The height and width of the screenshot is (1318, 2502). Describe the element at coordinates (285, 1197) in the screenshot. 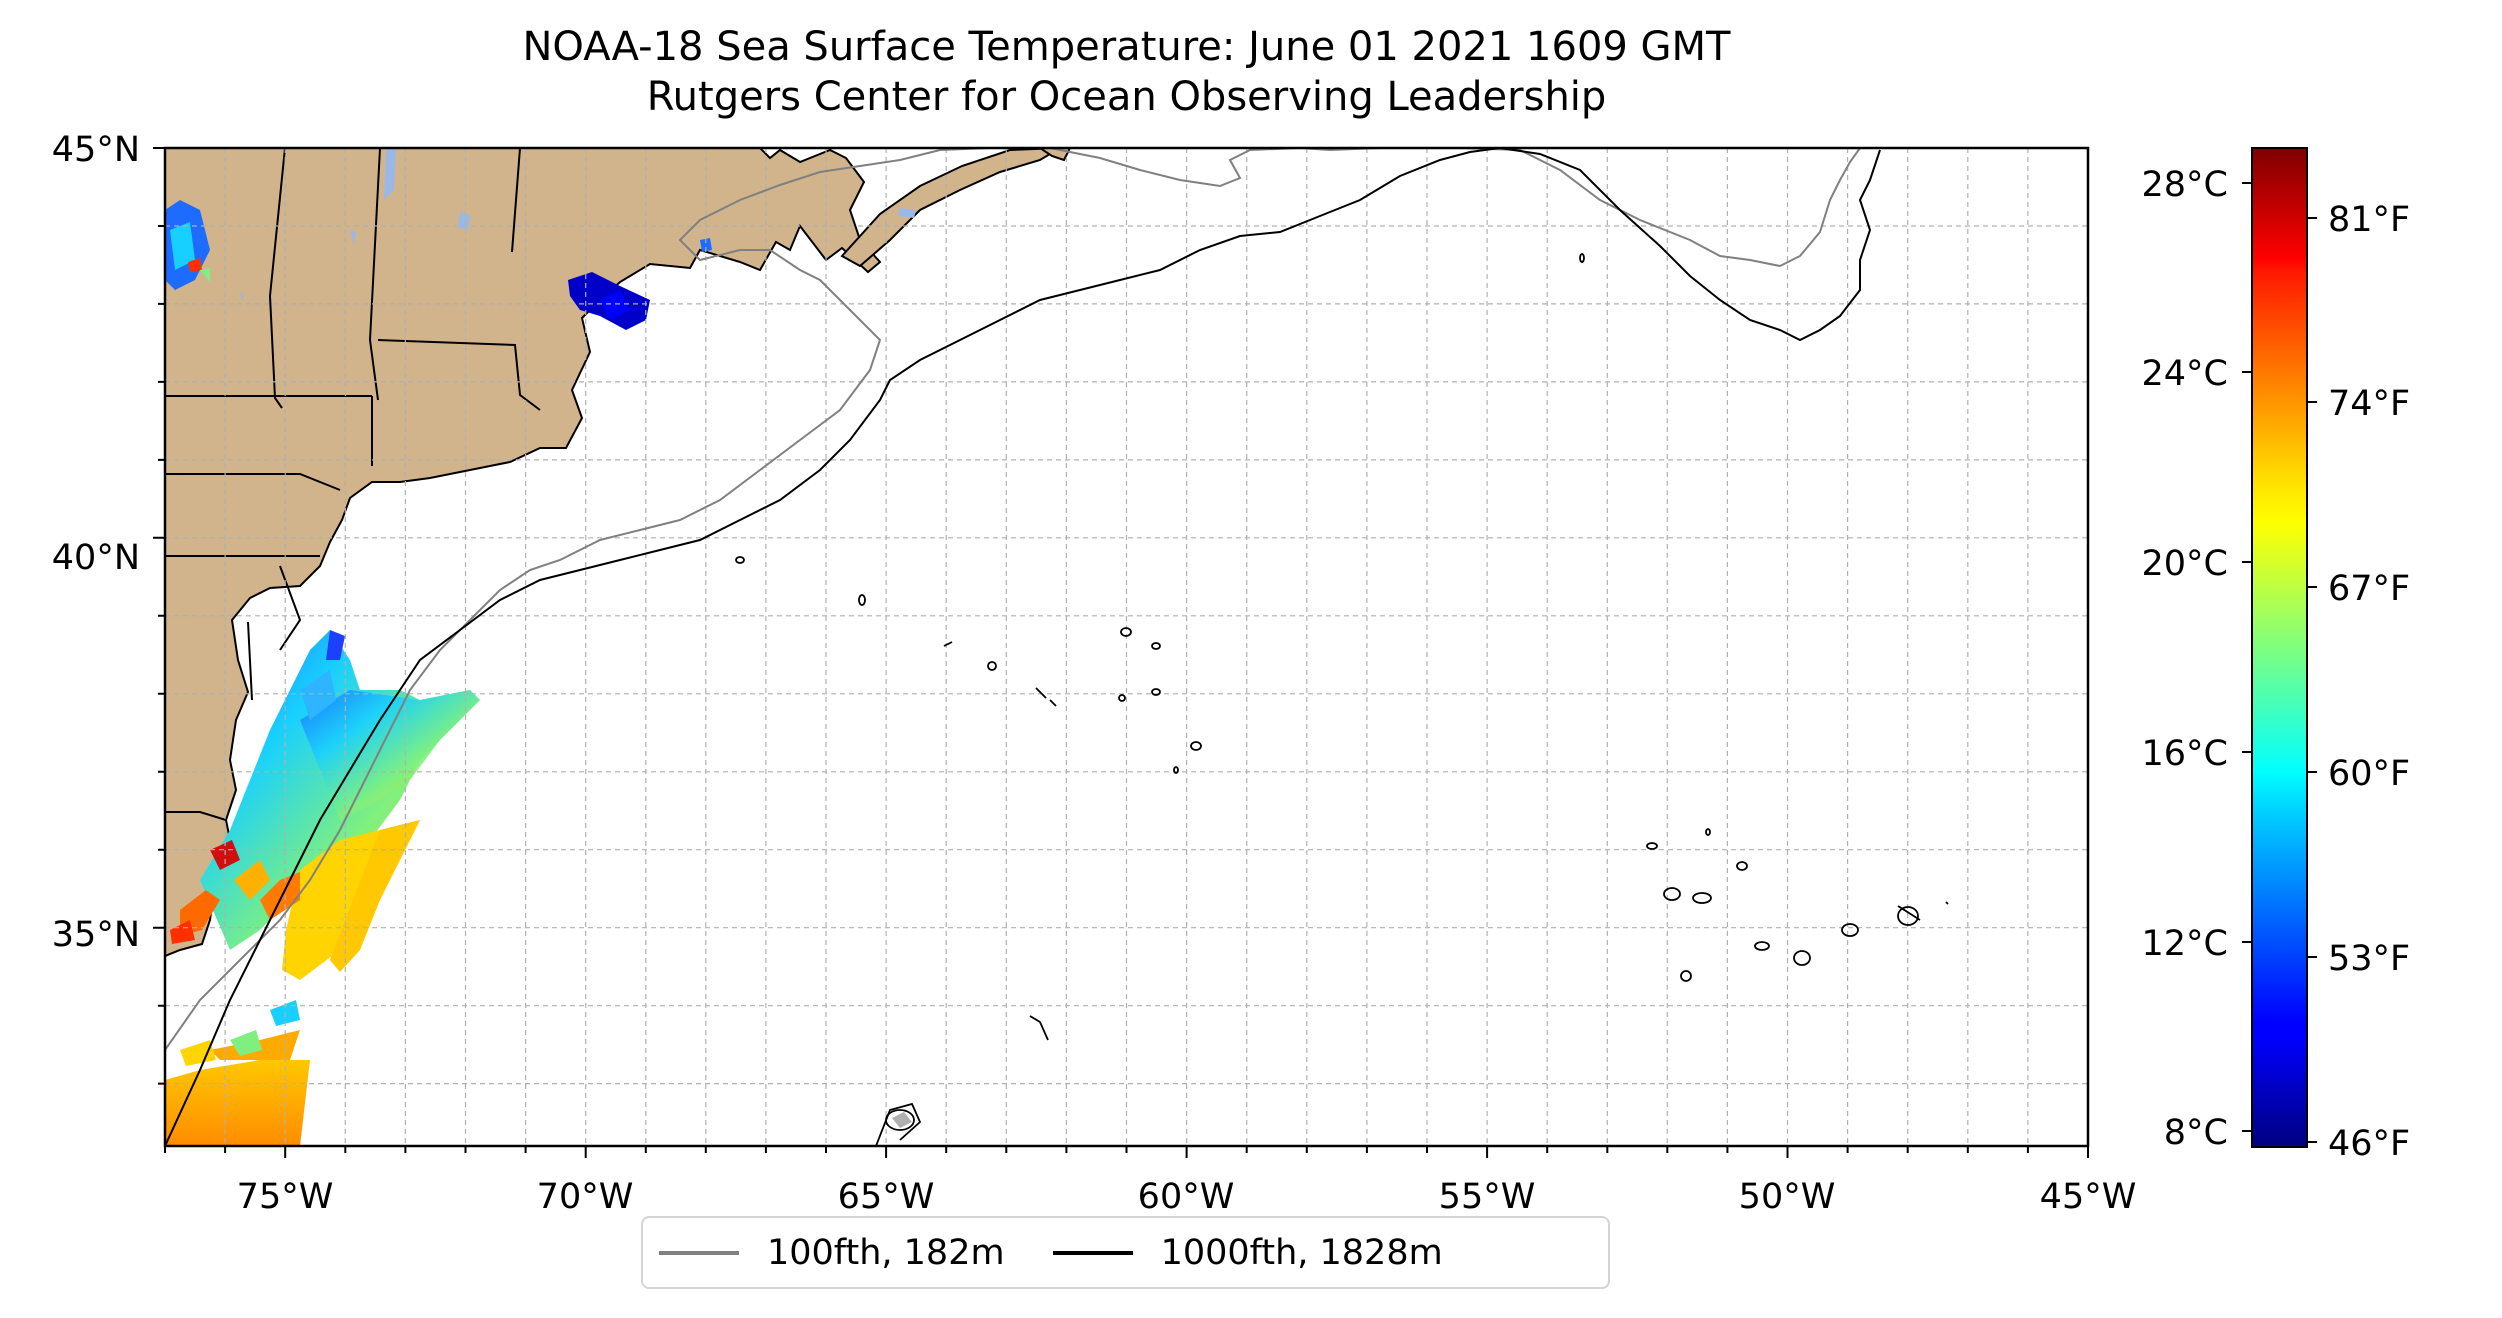

I see `lon-label: 75°W` at that location.